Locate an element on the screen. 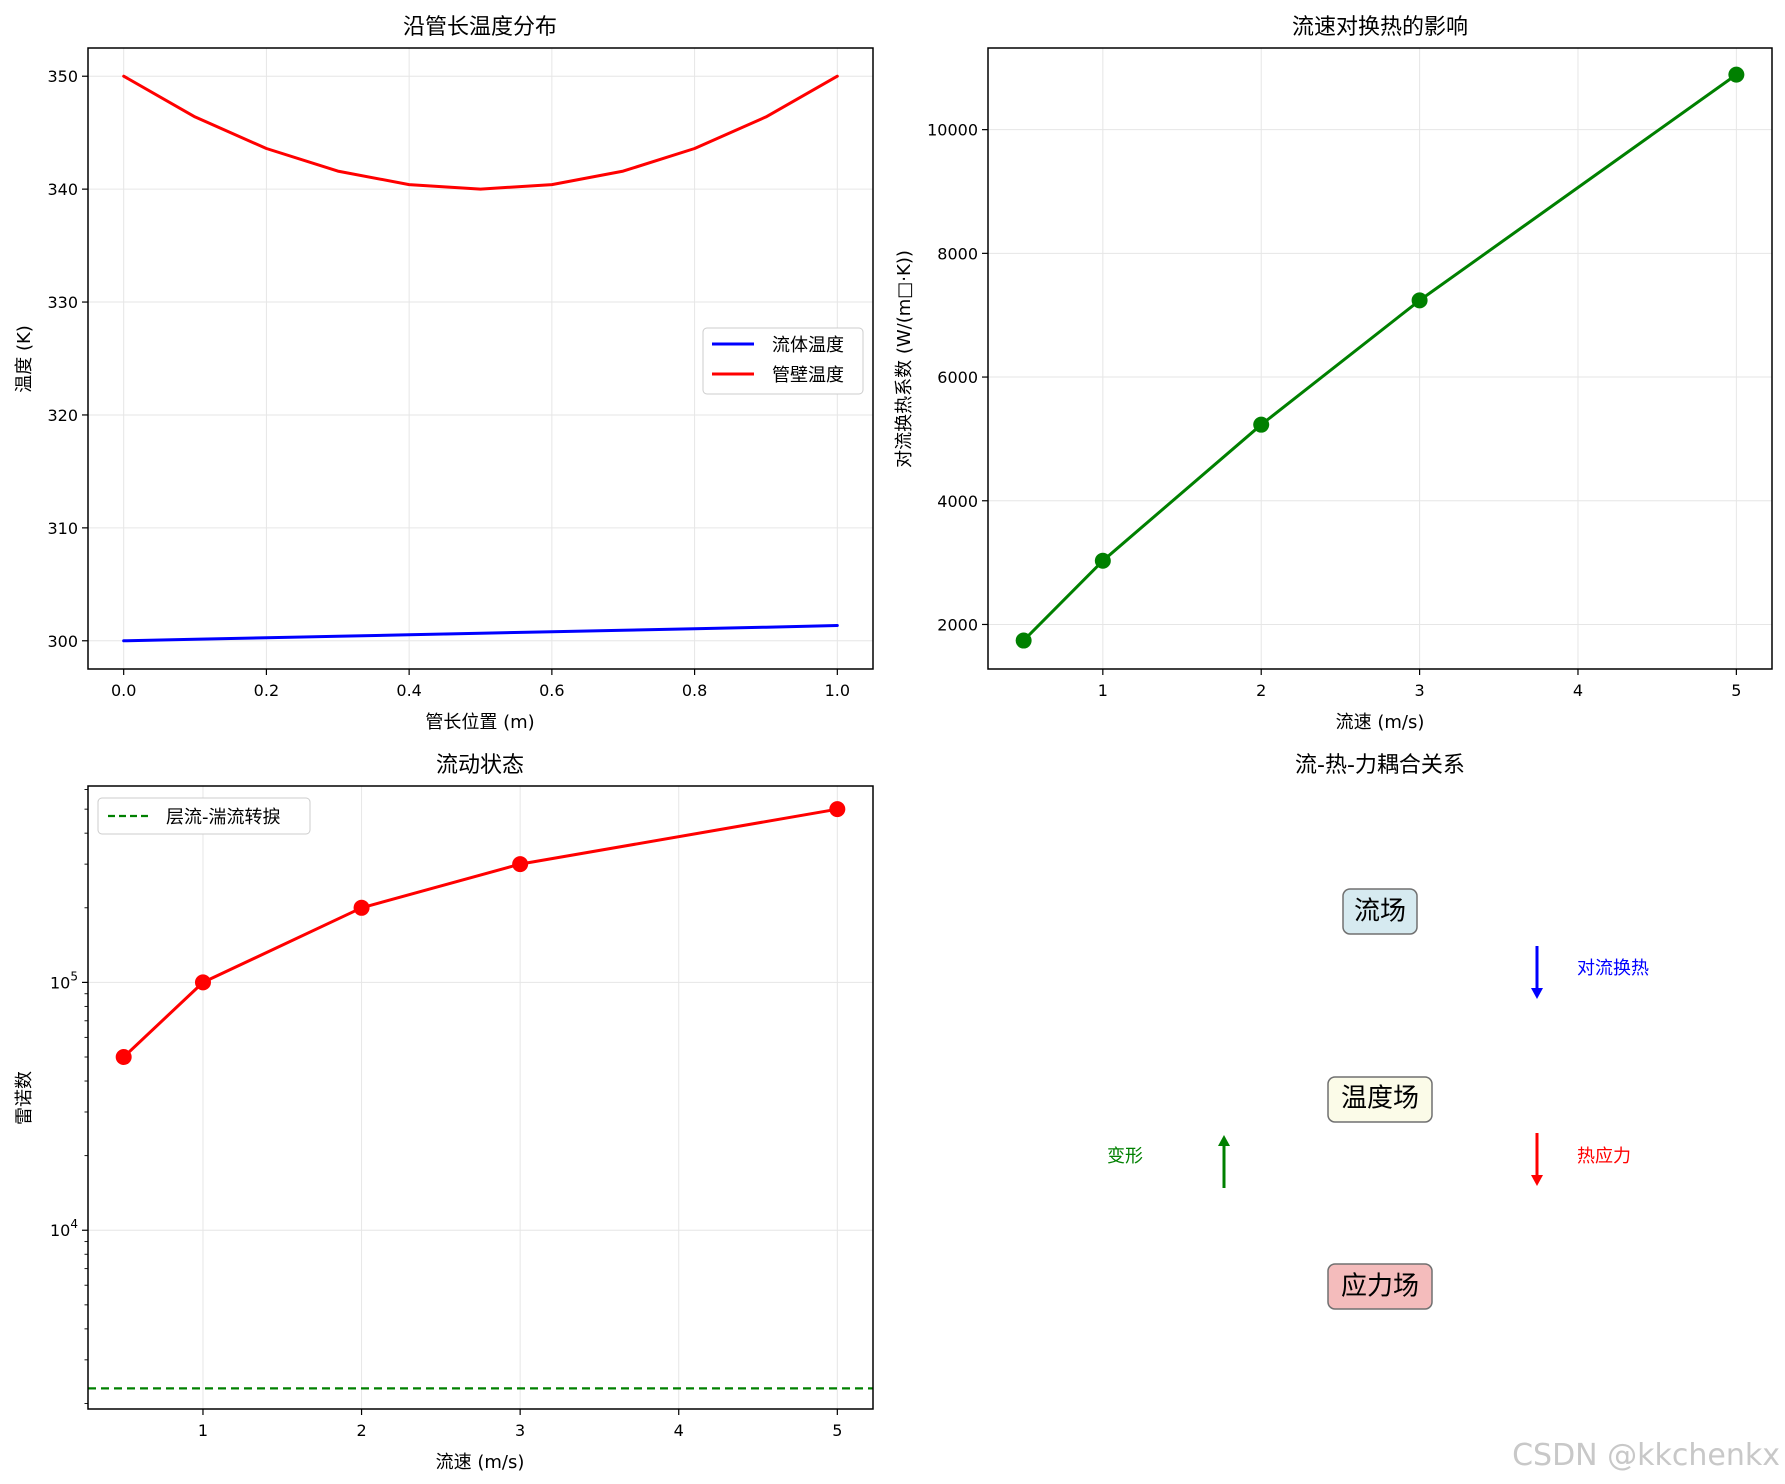 Image resolution: width=1785 pixels, height=1484 pixels. x-axis-label: 管长位置 (m) is located at coordinates (479, 722).